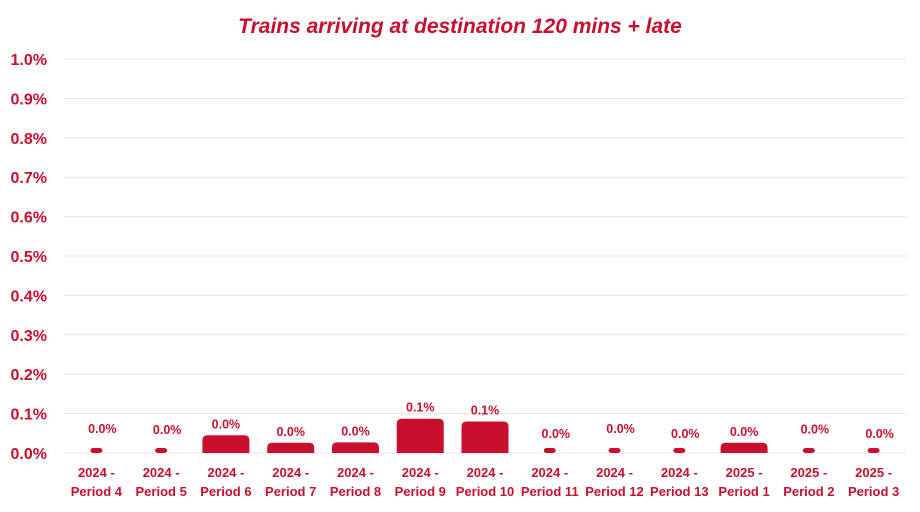 The width and height of the screenshot is (920, 512). I want to click on x-tick-label: Period 4, so click(97, 491).